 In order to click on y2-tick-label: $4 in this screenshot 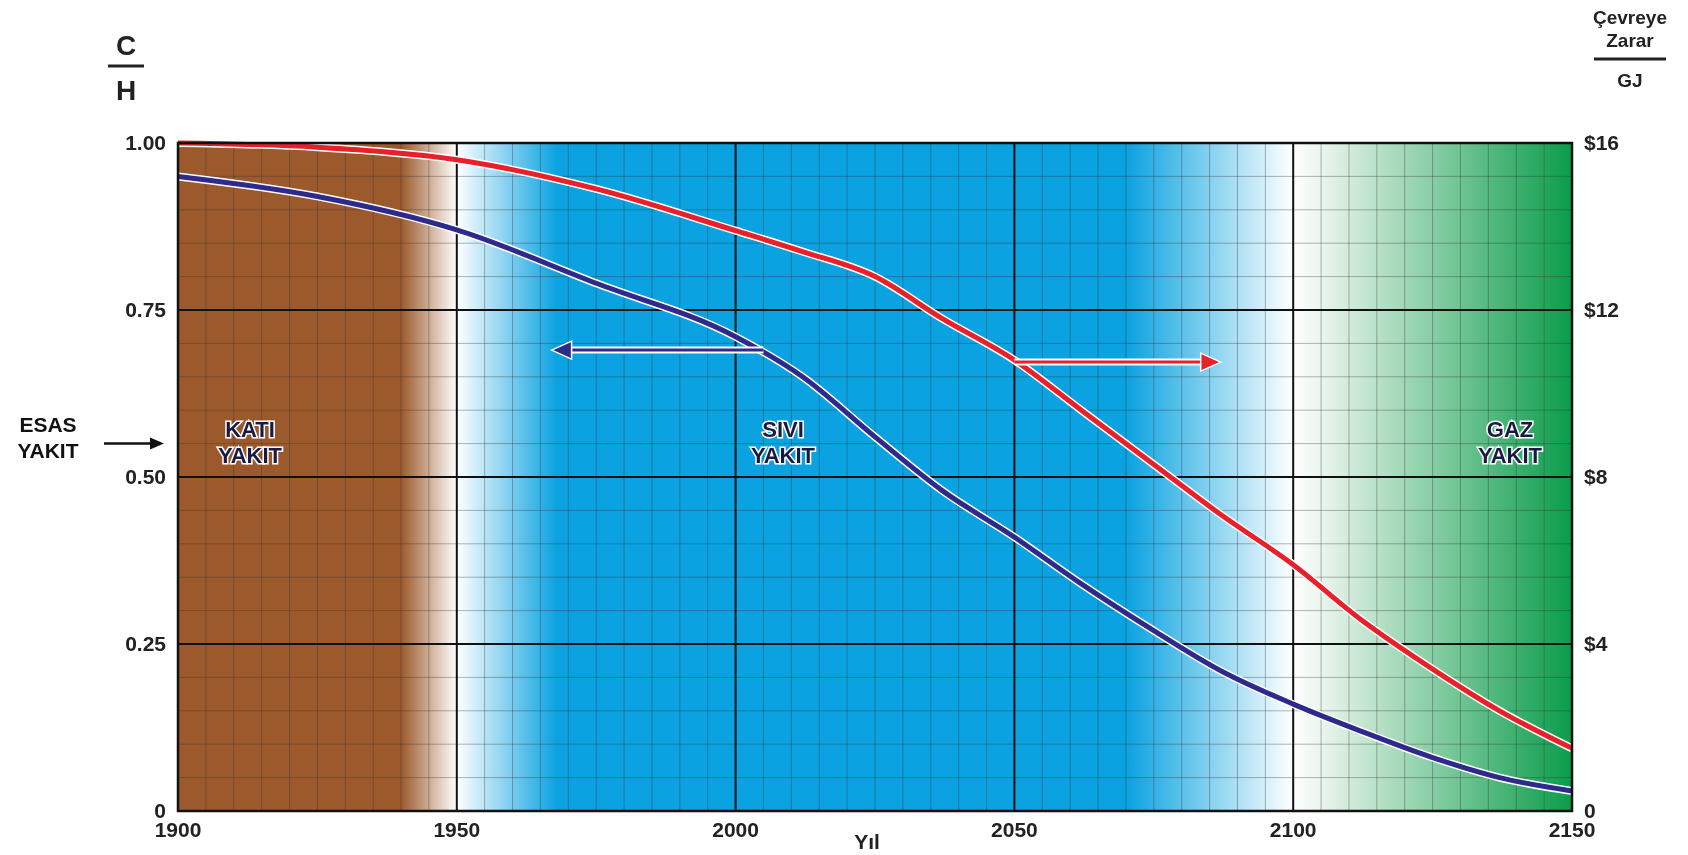, I will do `click(1596, 643)`.